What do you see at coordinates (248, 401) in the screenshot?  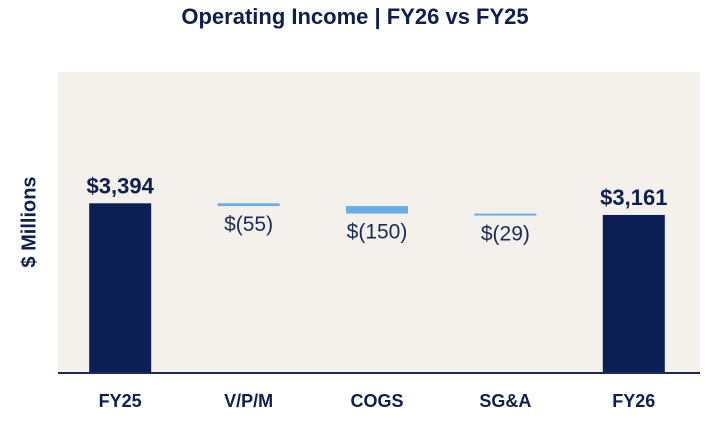 I see `x-tick-label-v-p-m: V/P/M` at bounding box center [248, 401].